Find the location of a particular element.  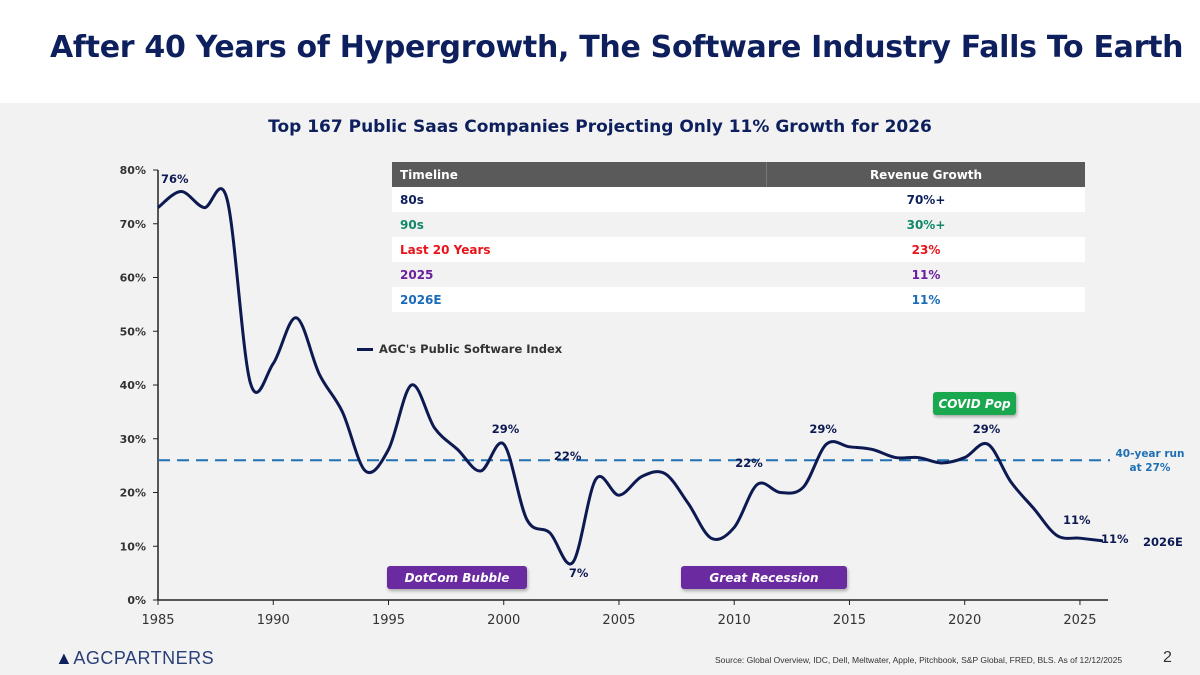

annotation-great-recession: Great Recession is located at coordinates (764, 577).